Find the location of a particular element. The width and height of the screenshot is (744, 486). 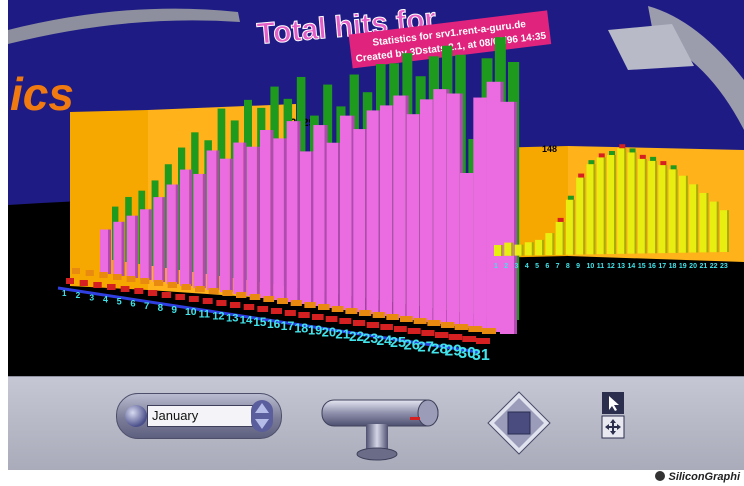

day-axis-tick-label: 20 is located at coordinates (329, 332).